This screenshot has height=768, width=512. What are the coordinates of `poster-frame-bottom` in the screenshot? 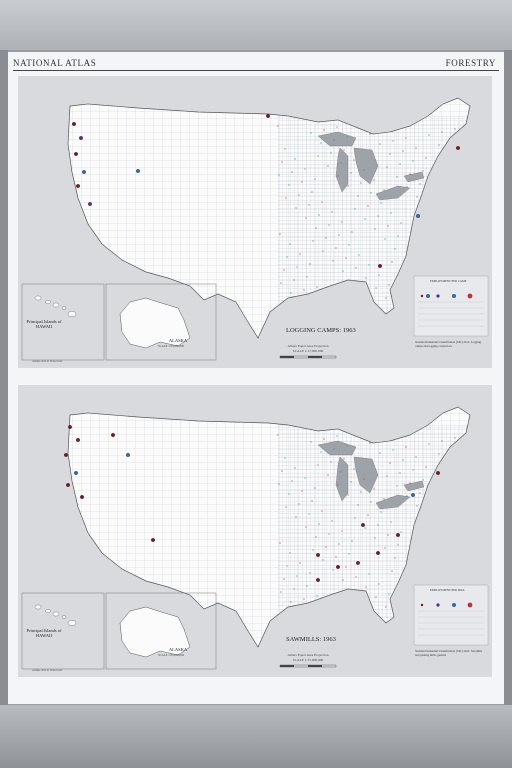 It's located at (256, 736).